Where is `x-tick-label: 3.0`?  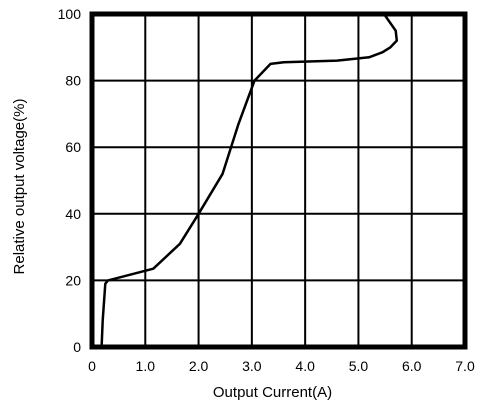
x-tick-label: 3.0 is located at coordinates (252, 366).